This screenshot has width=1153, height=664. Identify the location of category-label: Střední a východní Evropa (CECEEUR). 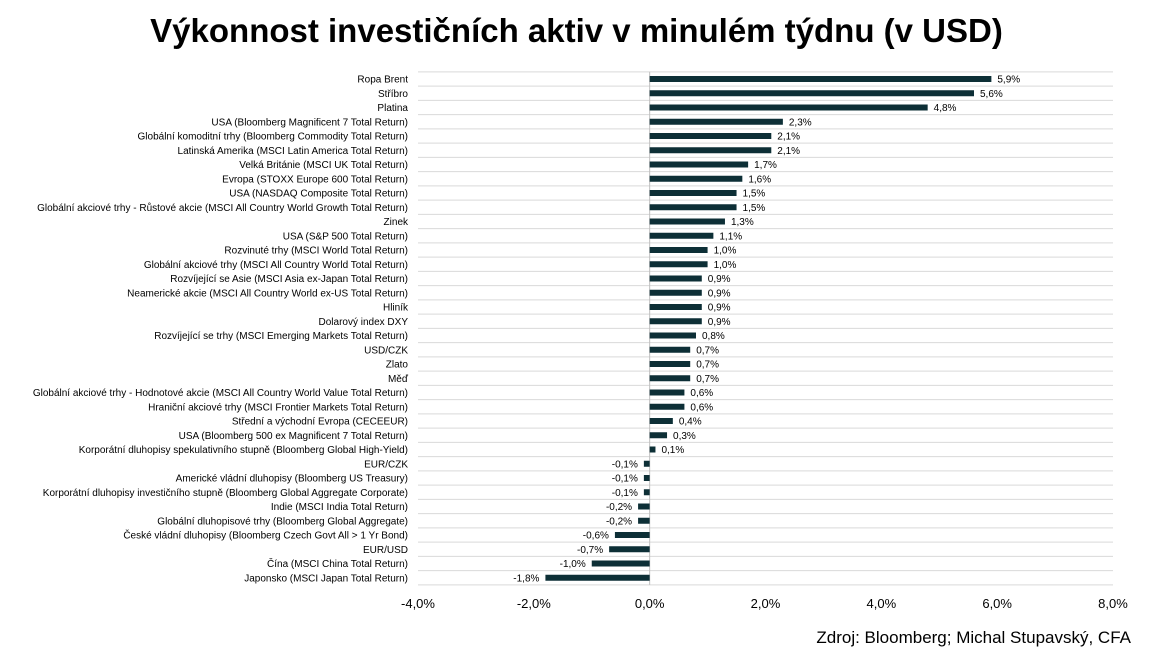
(320, 422).